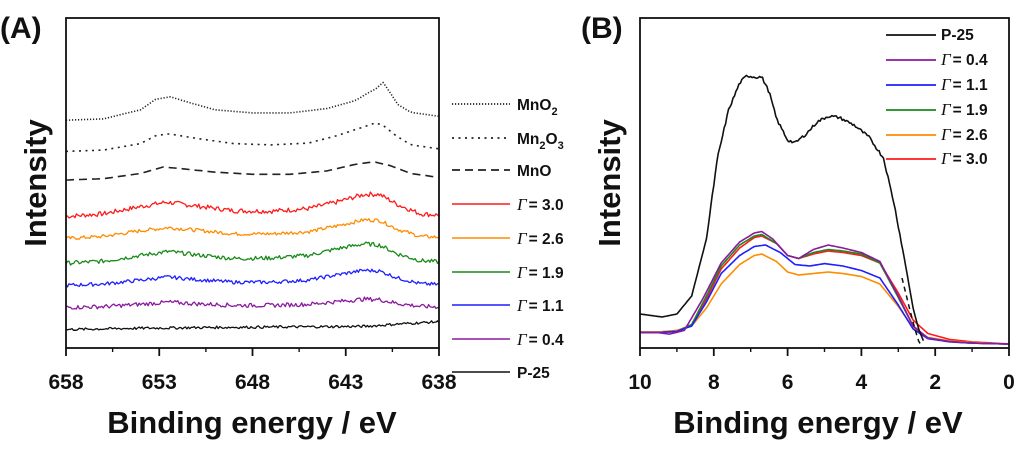 This screenshot has width=1024, height=450. I want to click on panel-a-x-ticks: 658 653 648 643 638, so click(252, 371).